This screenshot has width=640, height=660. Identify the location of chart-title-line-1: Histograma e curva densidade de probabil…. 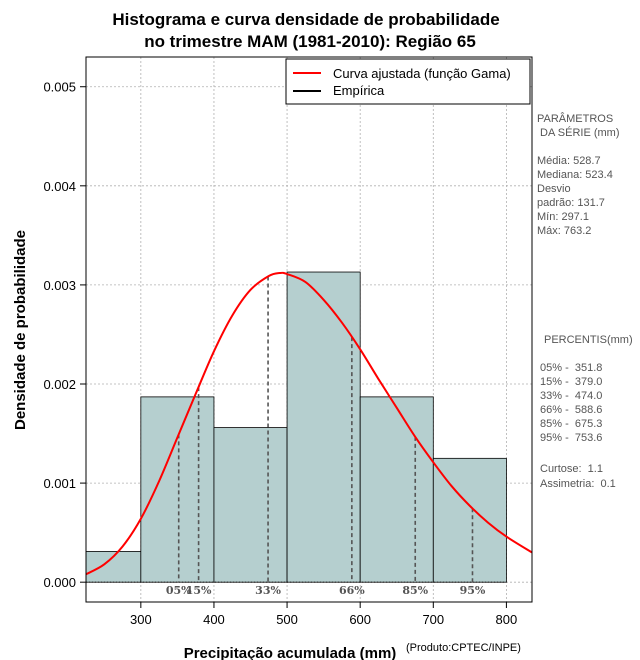
(305, 19).